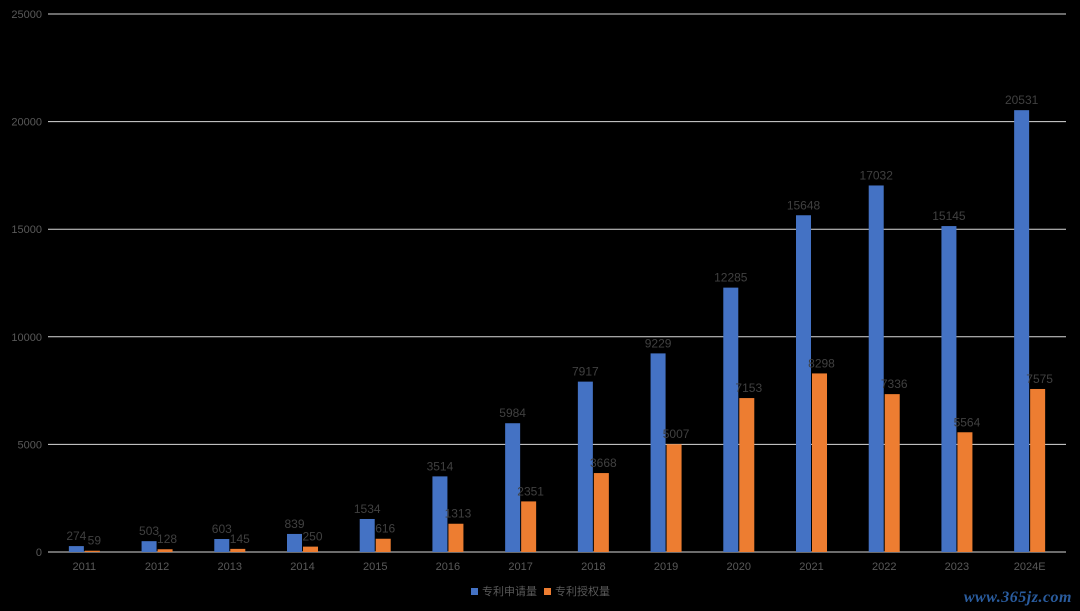  Describe the element at coordinates (593, 567) in the screenshot. I see `x-tick-label: 2018` at that location.